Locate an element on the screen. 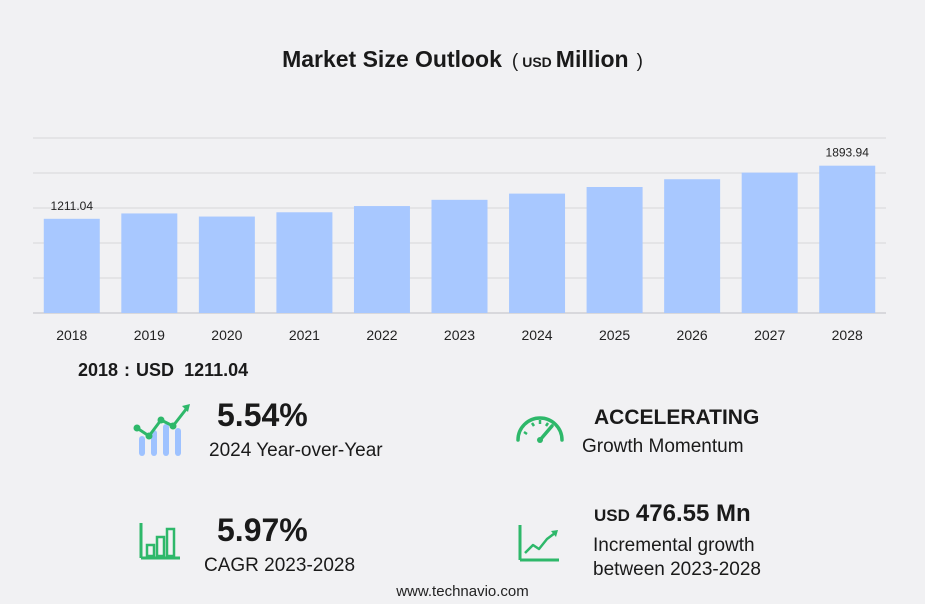  bar-2025 is located at coordinates (614, 250).